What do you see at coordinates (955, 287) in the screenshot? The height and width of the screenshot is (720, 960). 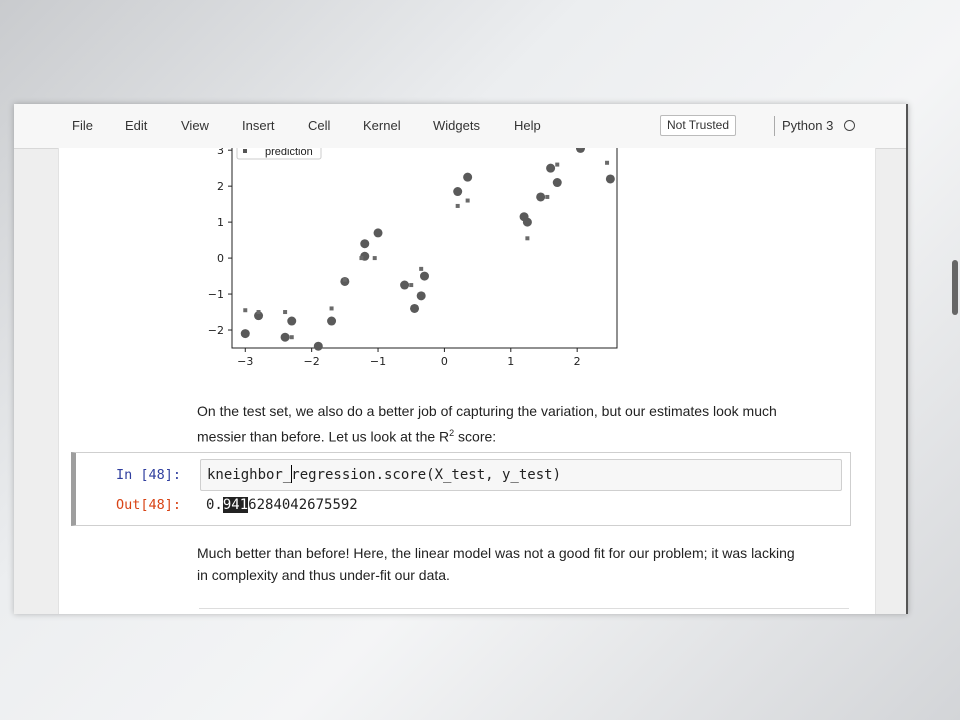 I see `page-scrollbar` at bounding box center [955, 287].